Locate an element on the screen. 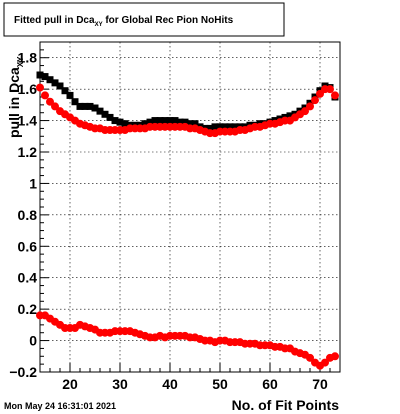  y-axis-title-main: pull in Dca is located at coordinates (14, 102).